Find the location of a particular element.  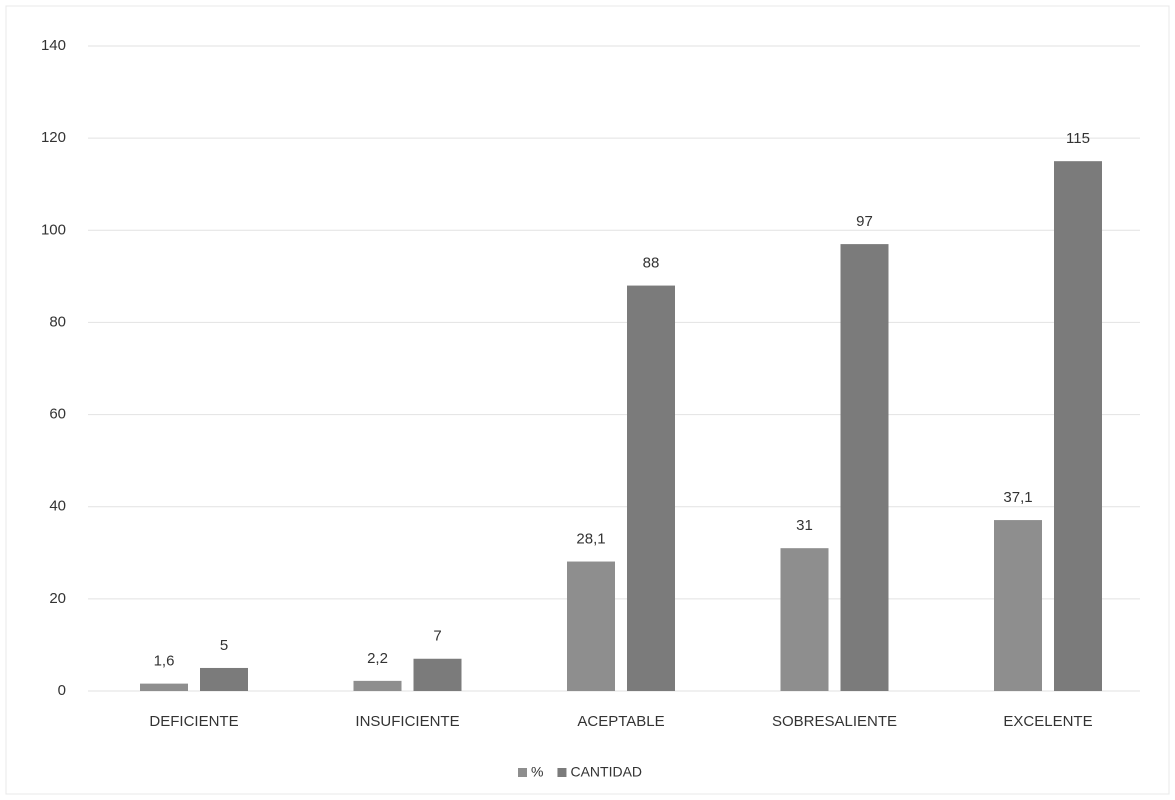

data-label: 37,1 is located at coordinates (1017, 497).